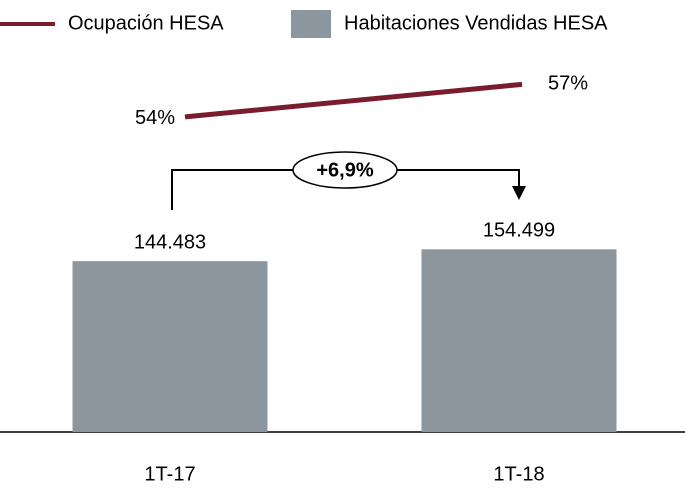 This screenshot has height=495, width=685. Describe the element at coordinates (518, 474) in the screenshot. I see `x-tick-label: 1T-18` at that location.